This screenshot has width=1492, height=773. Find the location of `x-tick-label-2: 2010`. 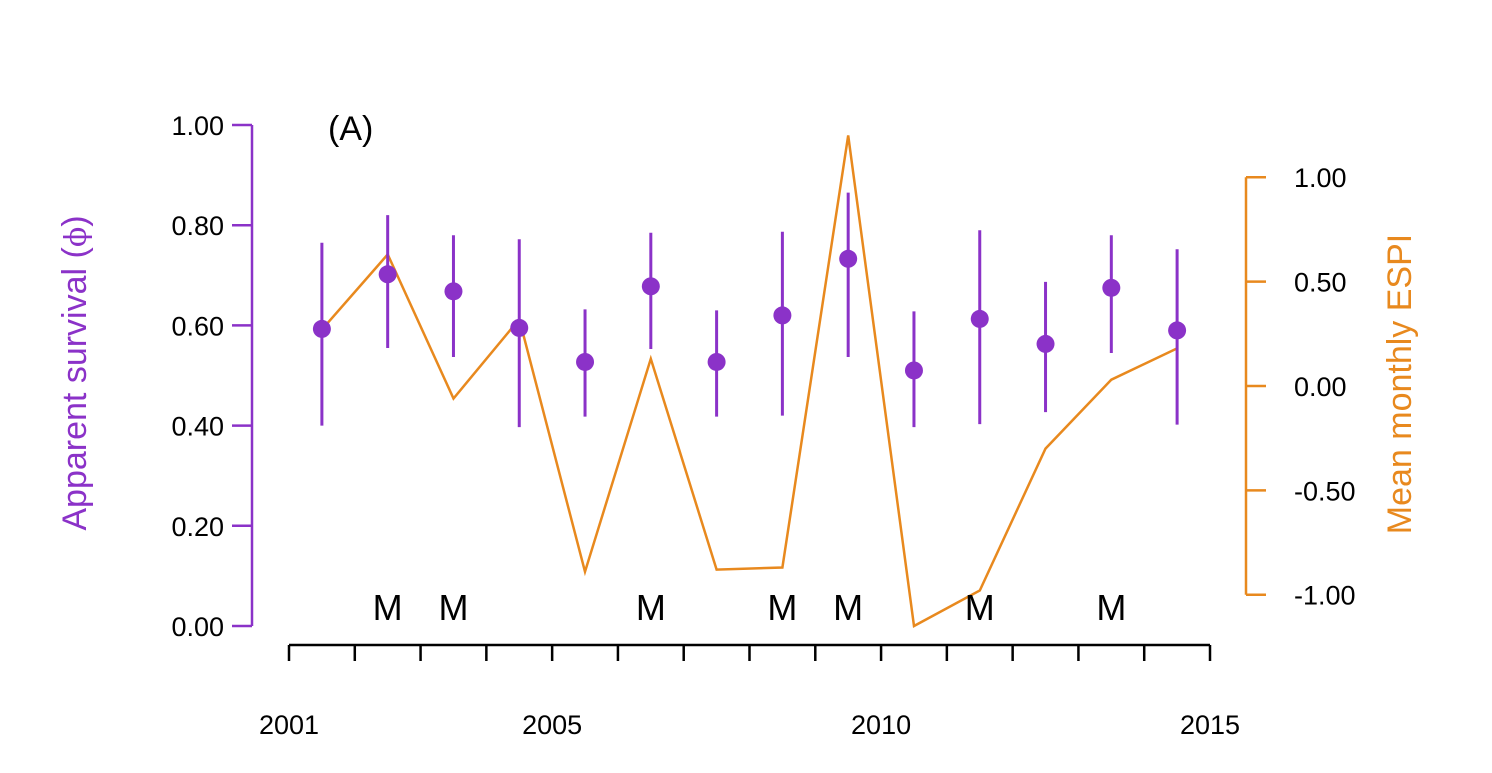

x-tick-label-2: 2010 is located at coordinates (881, 725).